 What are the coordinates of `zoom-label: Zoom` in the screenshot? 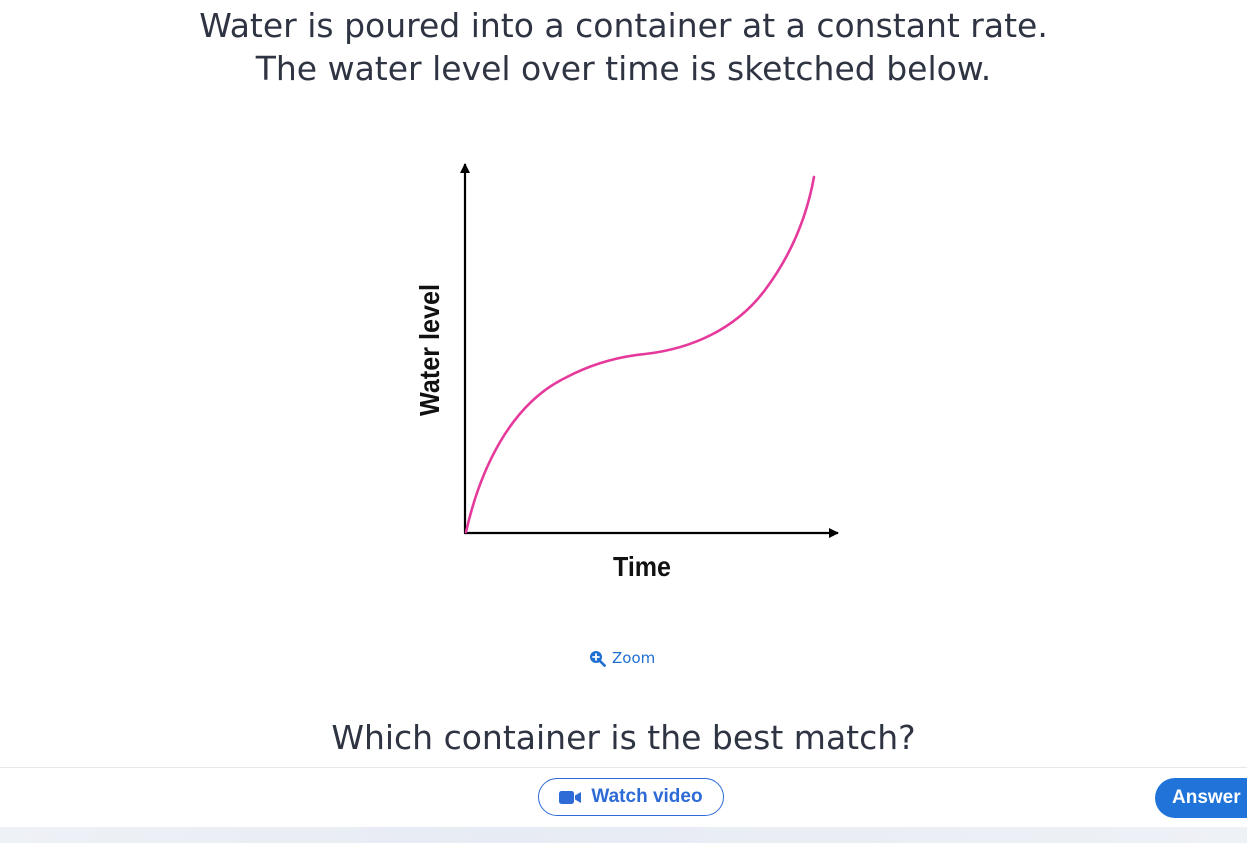 It's located at (634, 658).